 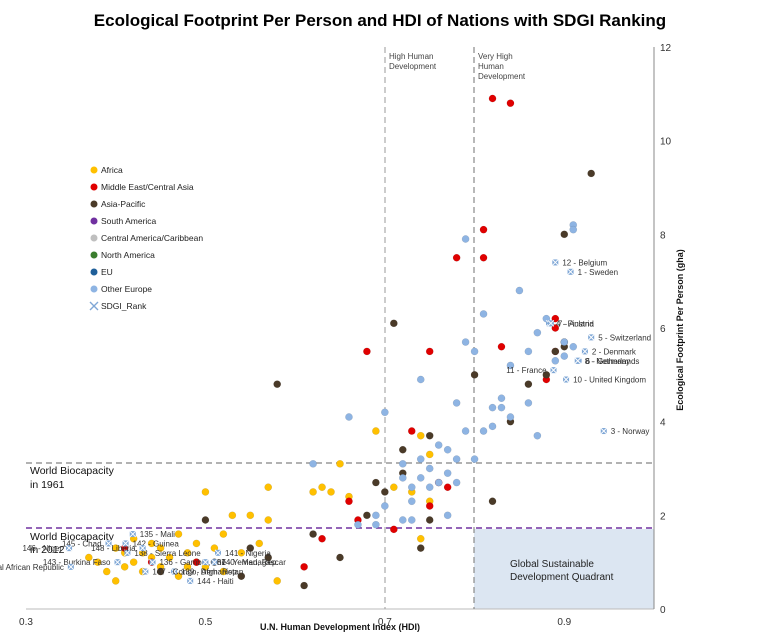 What do you see at coordinates (113, 548) in the screenshot?
I see `ranked-country-label: 148 - Liberia` at bounding box center [113, 548].